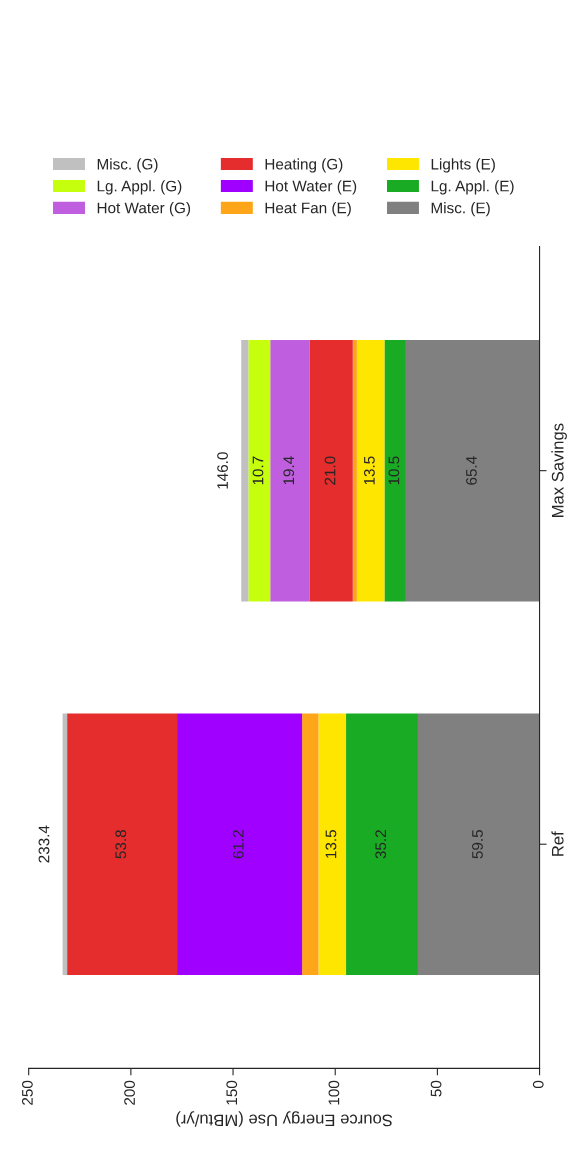  I want to click on x-tick-label: 100, so click(334, 1092).